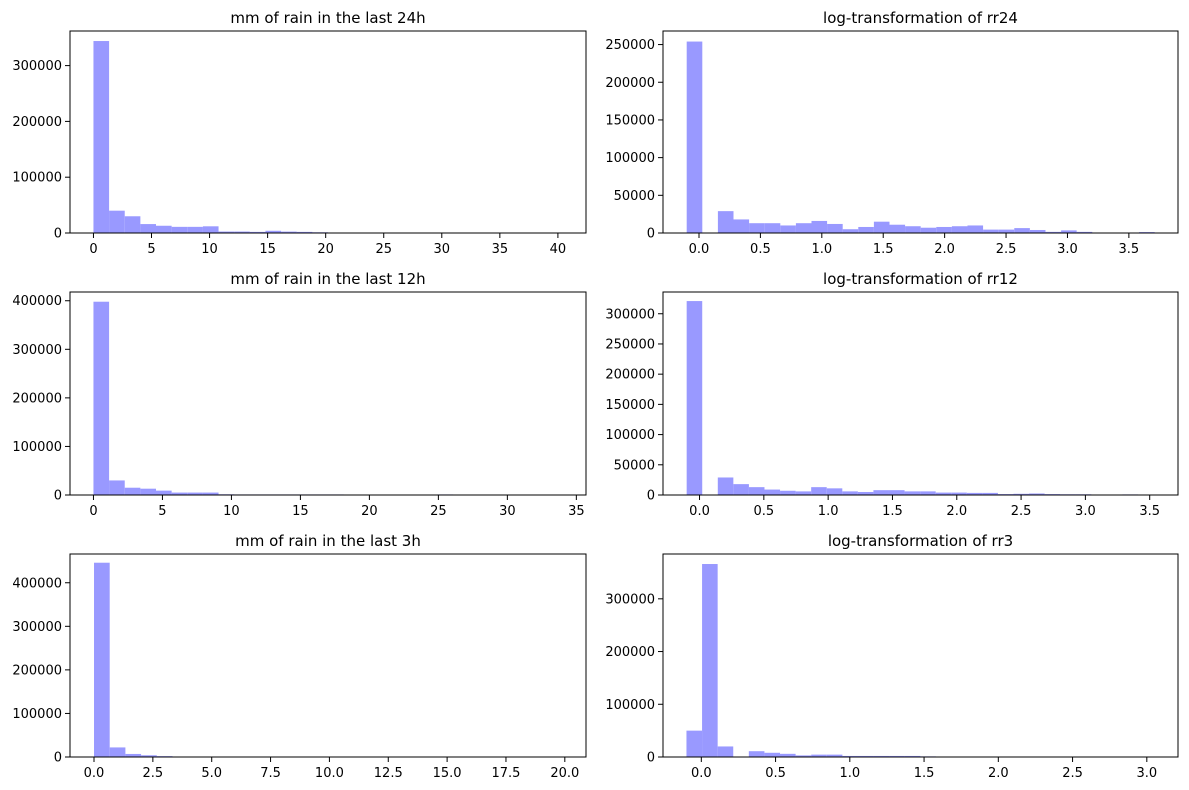  What do you see at coordinates (507, 511) in the screenshot?
I see `x-tick-label: 30` at bounding box center [507, 511].